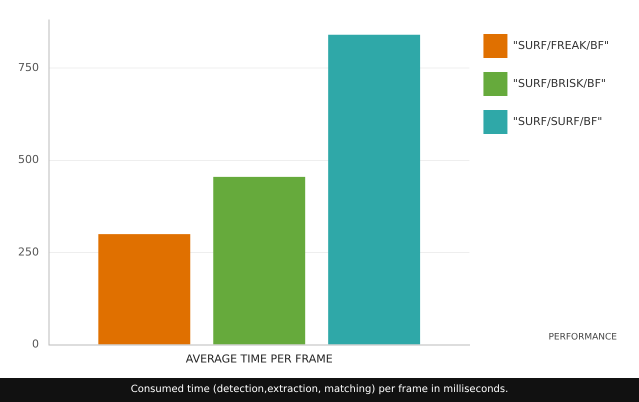  What do you see at coordinates (561, 45) in the screenshot?
I see `legend-label: "SURF/FREAK/BF"` at bounding box center [561, 45].